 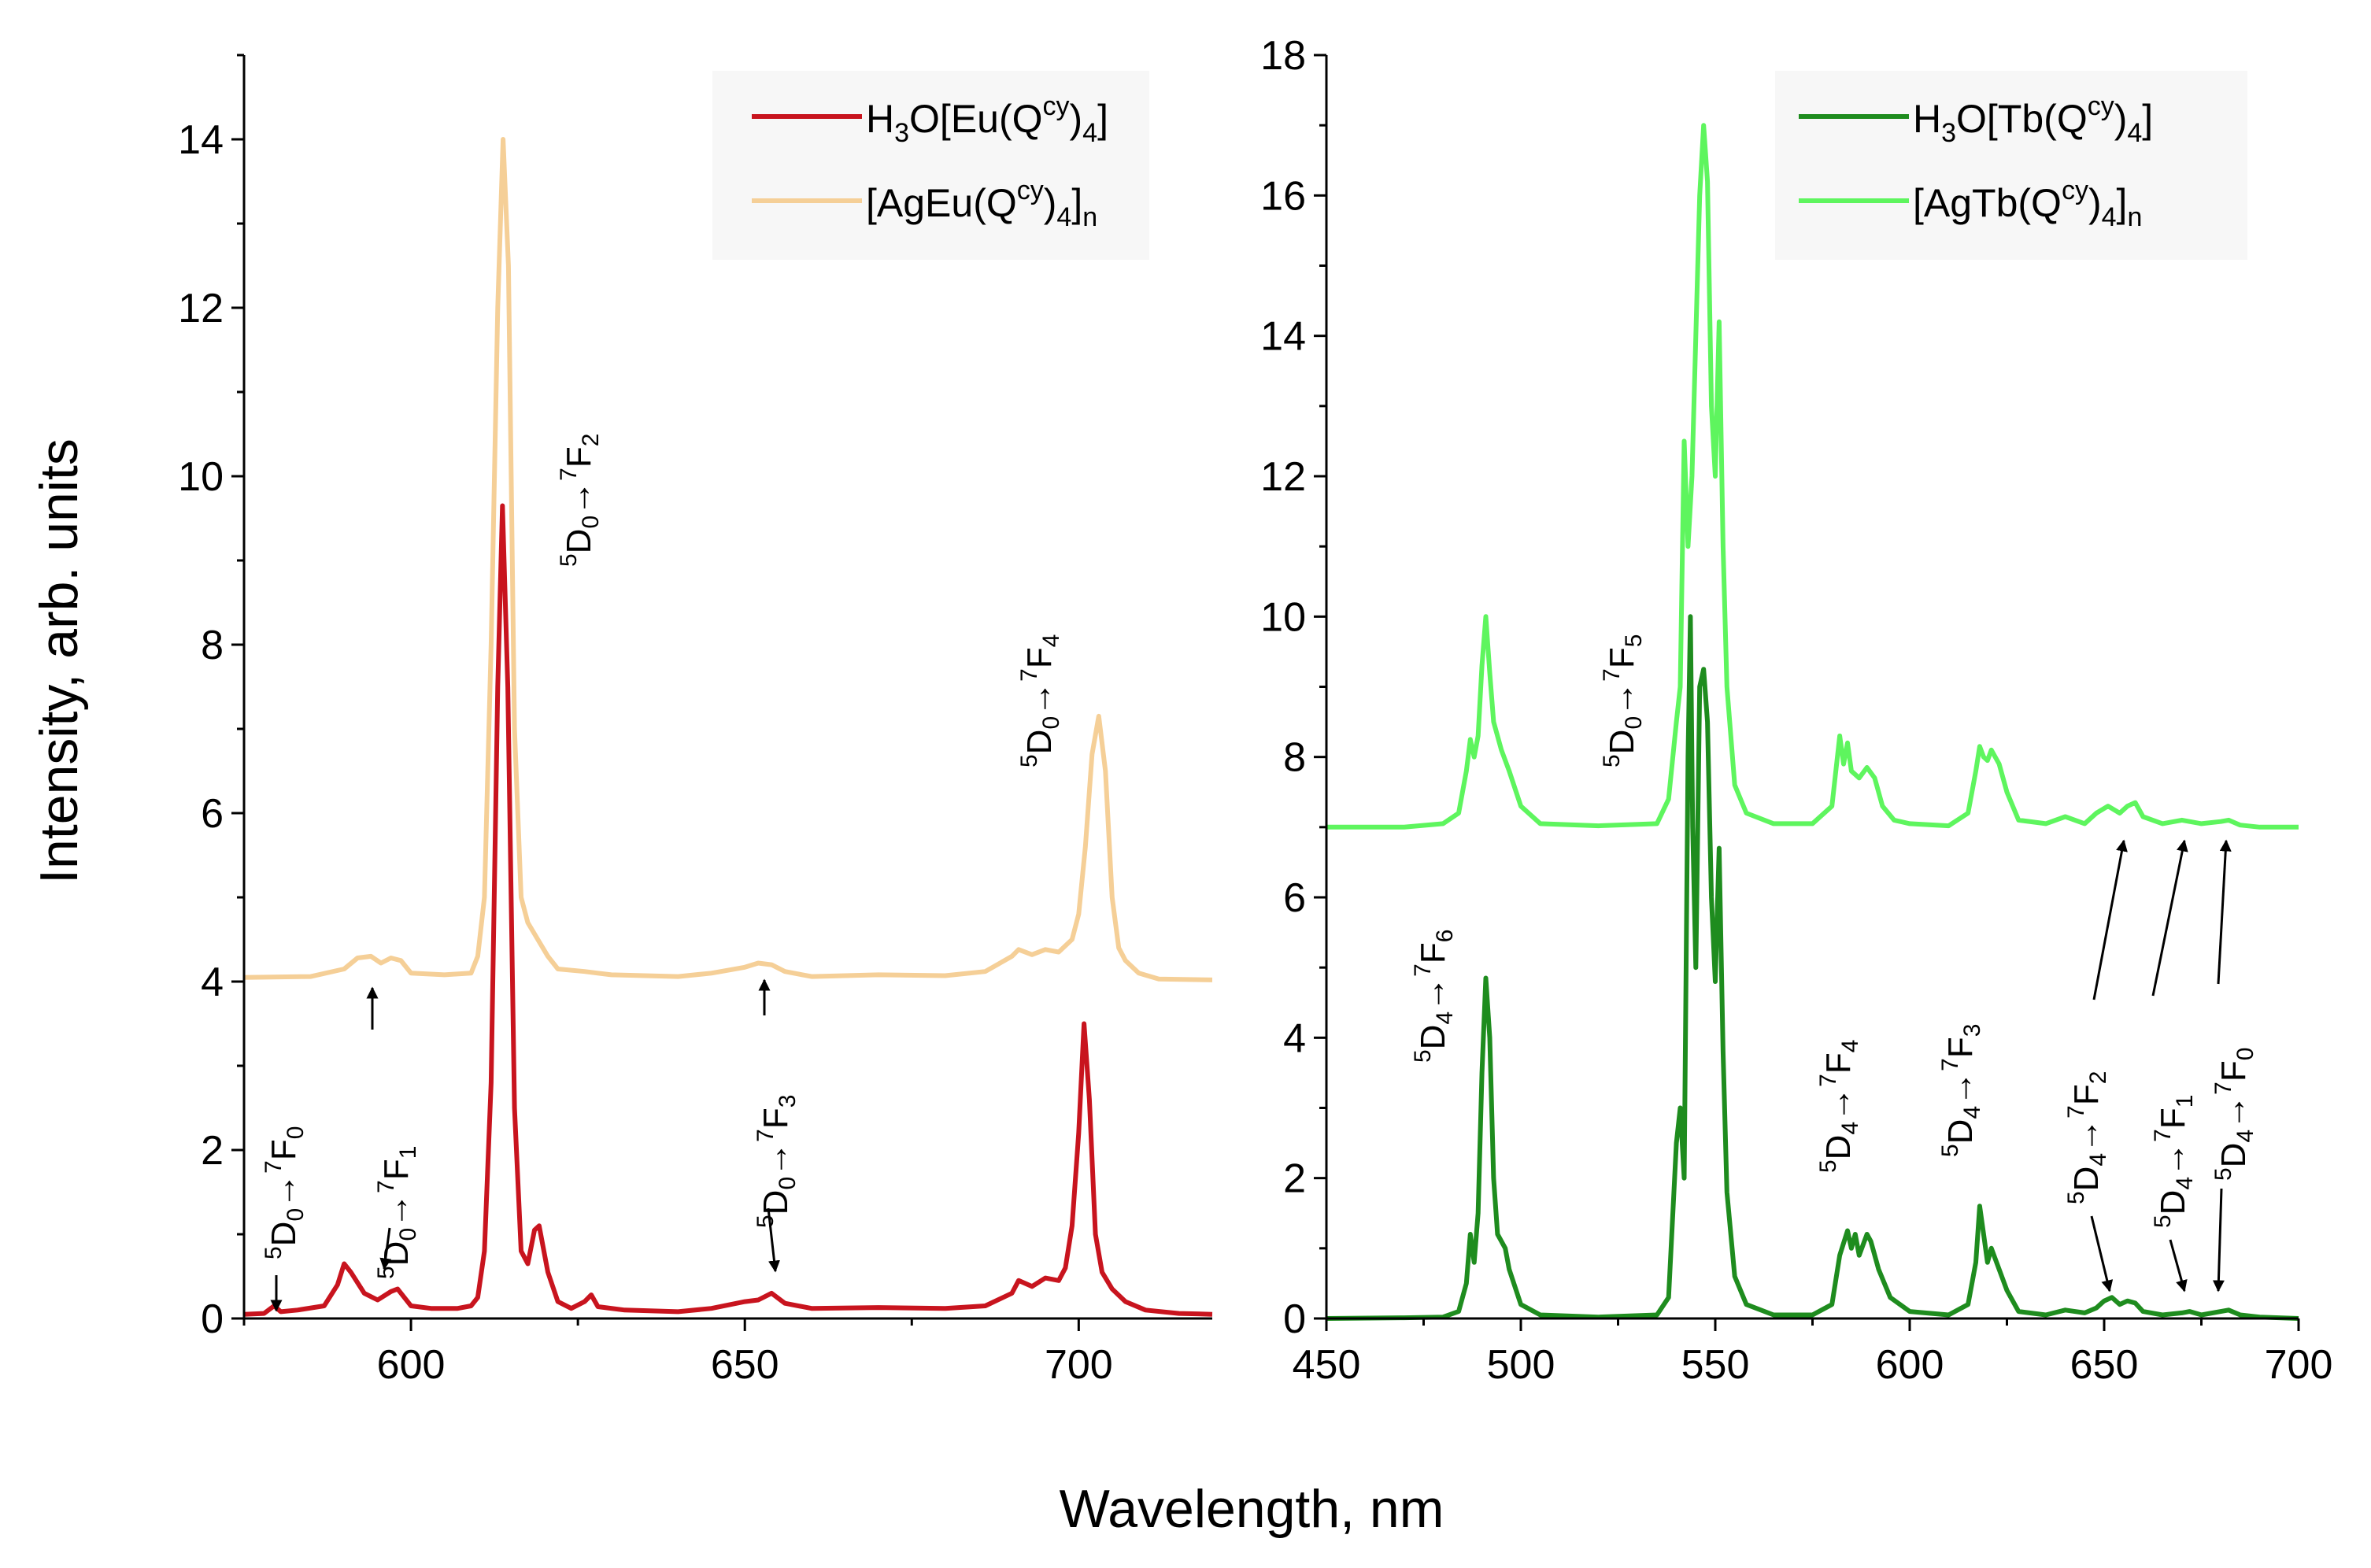 What do you see at coordinates (1294, 898) in the screenshot?
I see `right-y-tick-label: 6` at bounding box center [1294, 898].